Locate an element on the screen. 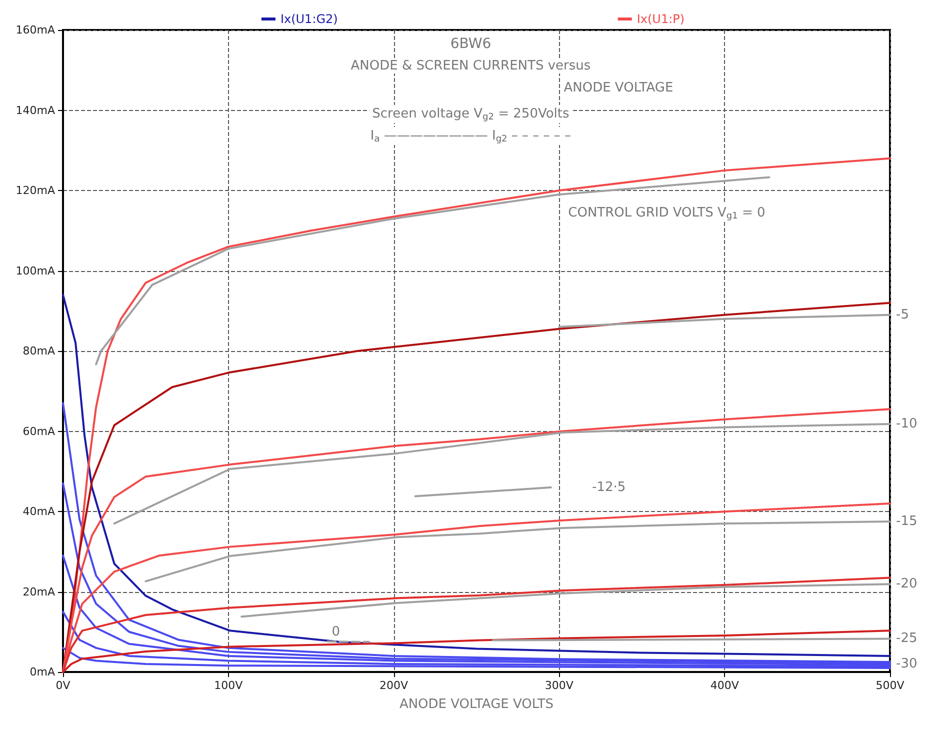  x-tick-label: 0V is located at coordinates (63, 685).